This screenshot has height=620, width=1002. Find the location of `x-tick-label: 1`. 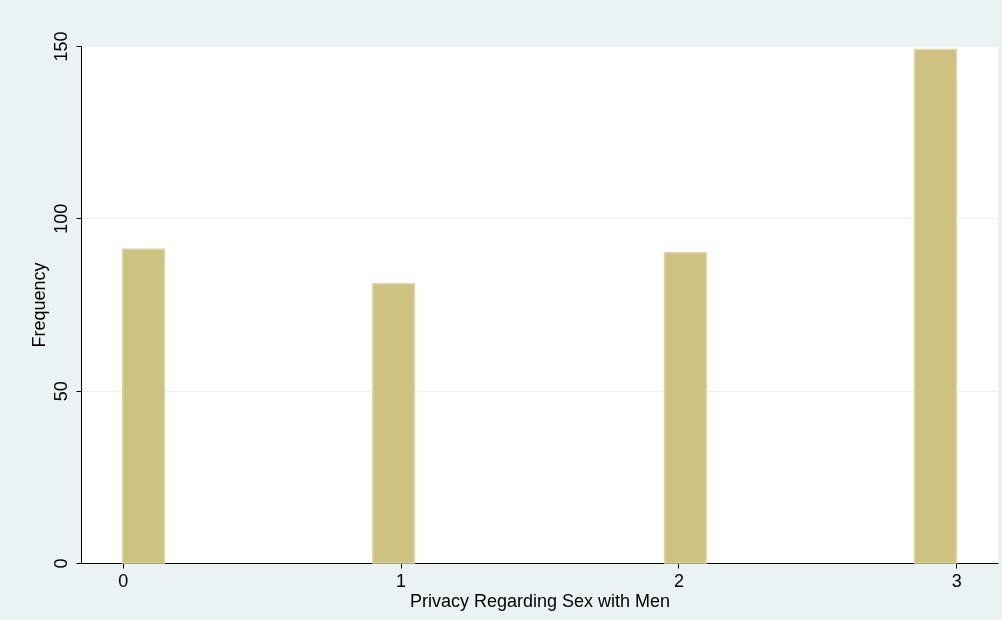

x-tick-label: 1 is located at coordinates (401, 580).